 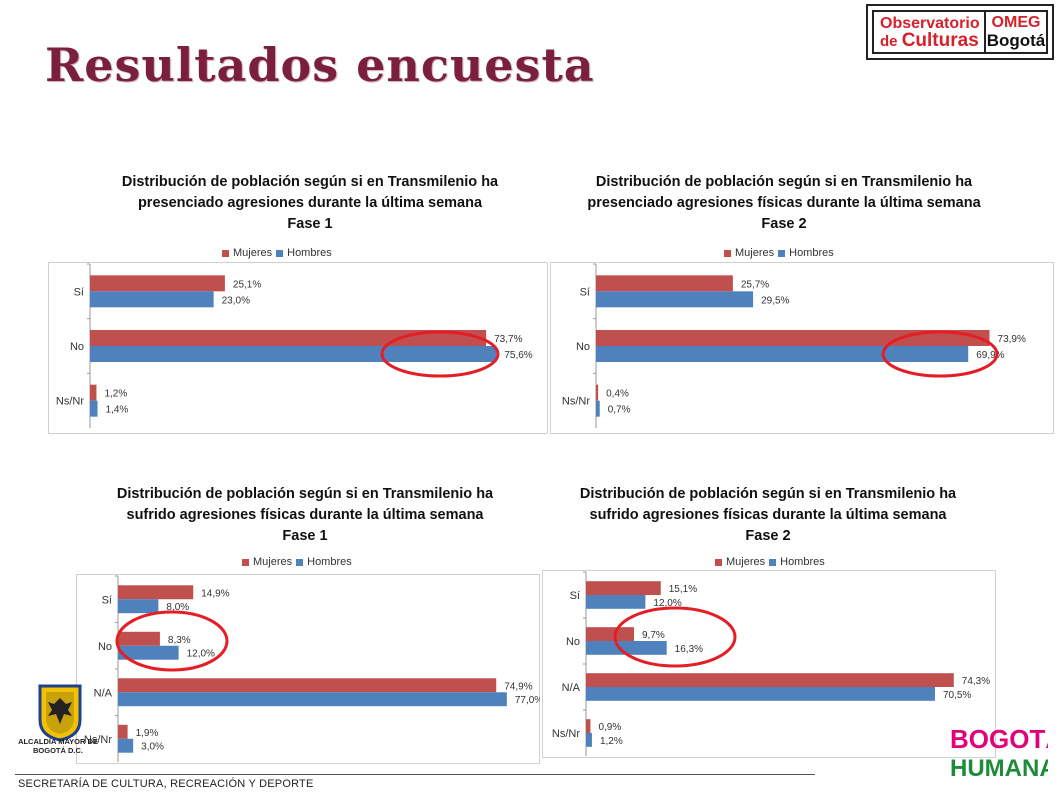 I want to click on logo-culturas-text: Culturas, so click(x=940, y=40).